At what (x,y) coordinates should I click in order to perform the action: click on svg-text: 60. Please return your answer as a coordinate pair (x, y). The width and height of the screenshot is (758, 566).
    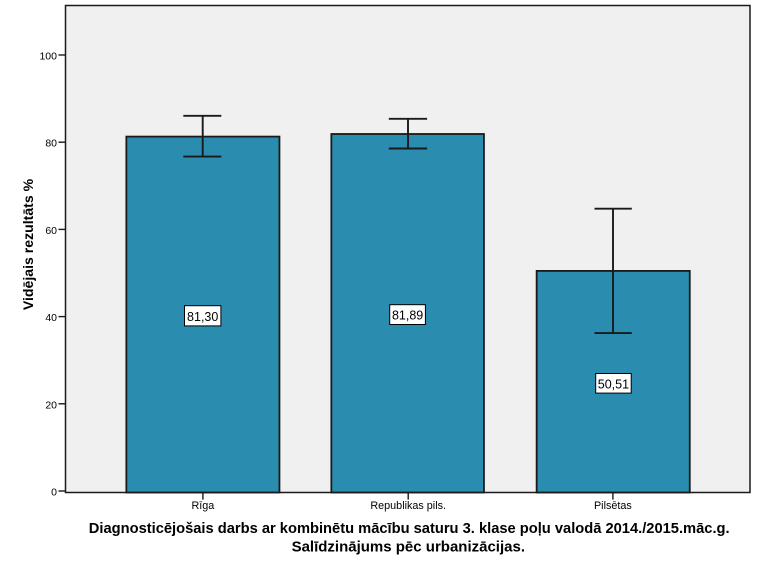
    Looking at the image, I should click on (51, 231).